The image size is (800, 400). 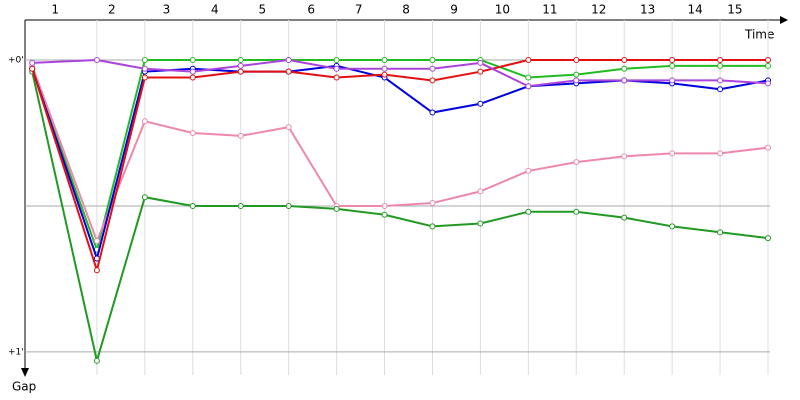 What do you see at coordinates (16, 60) in the screenshot?
I see `y-tick-label: +0'` at bounding box center [16, 60].